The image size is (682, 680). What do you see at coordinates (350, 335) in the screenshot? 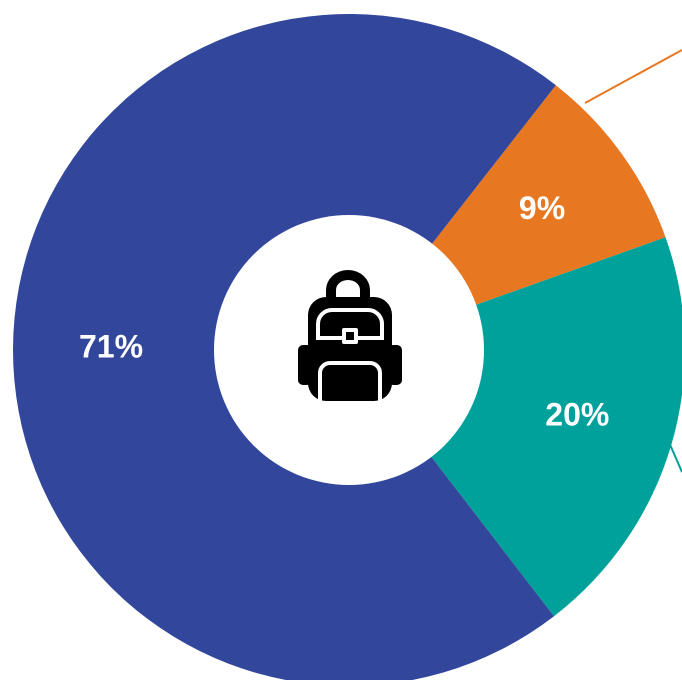
I see `backpack-icon` at bounding box center [350, 335].